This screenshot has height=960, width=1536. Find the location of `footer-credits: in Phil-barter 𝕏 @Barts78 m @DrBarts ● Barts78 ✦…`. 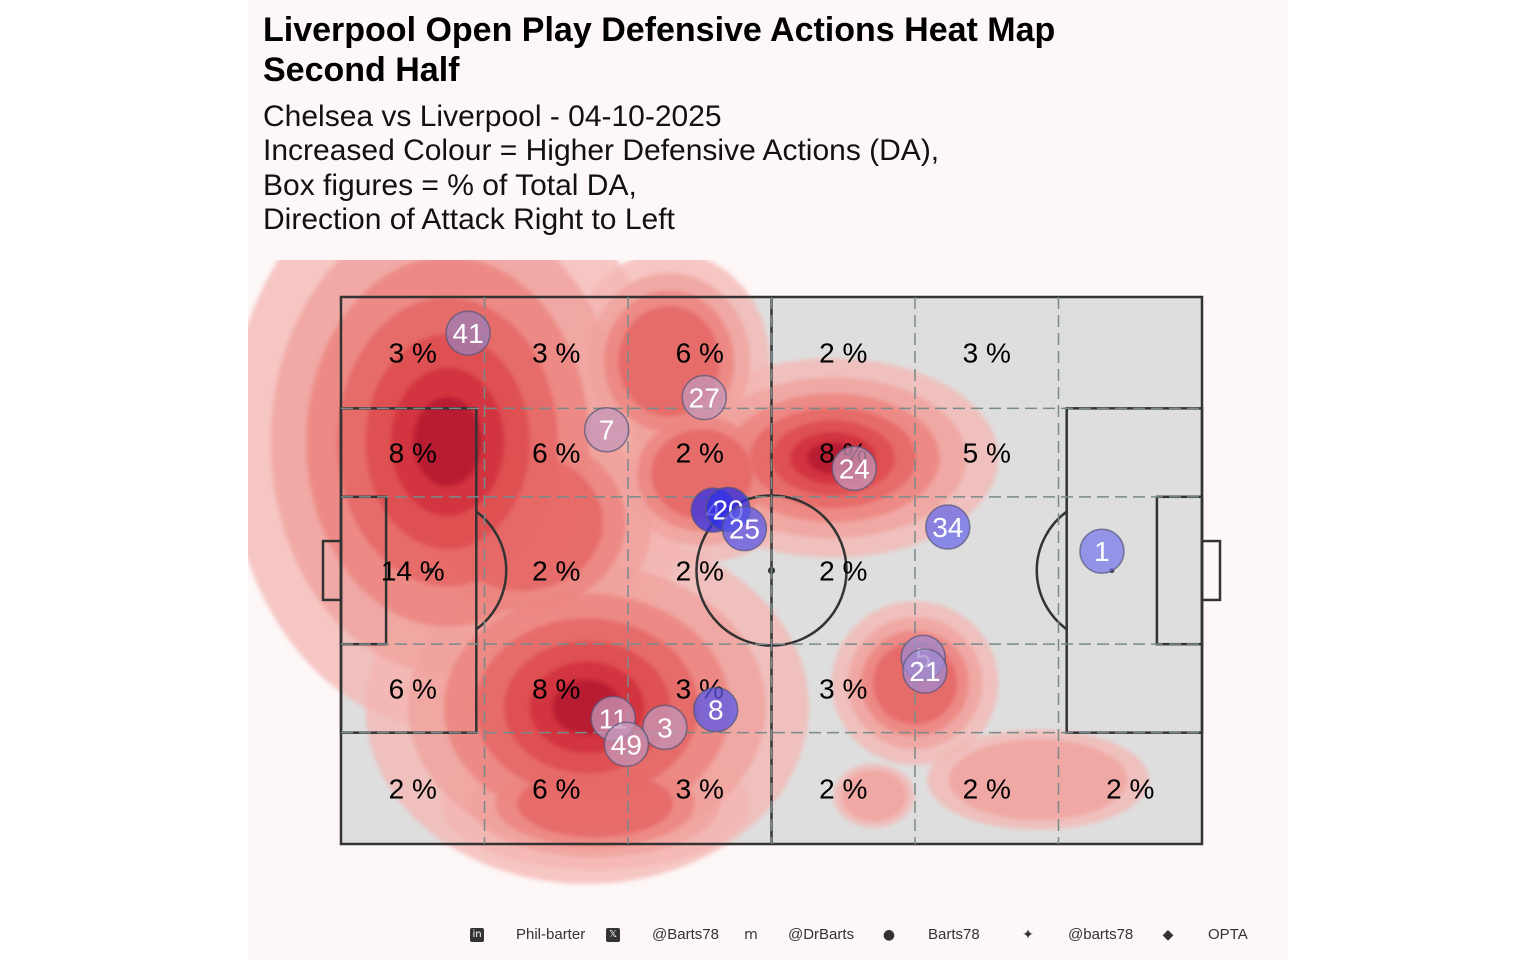

footer-credits: in Phil-barter 𝕏 @Barts78 m @DrBarts ● Barts78 ✦… is located at coordinates (768, 936).